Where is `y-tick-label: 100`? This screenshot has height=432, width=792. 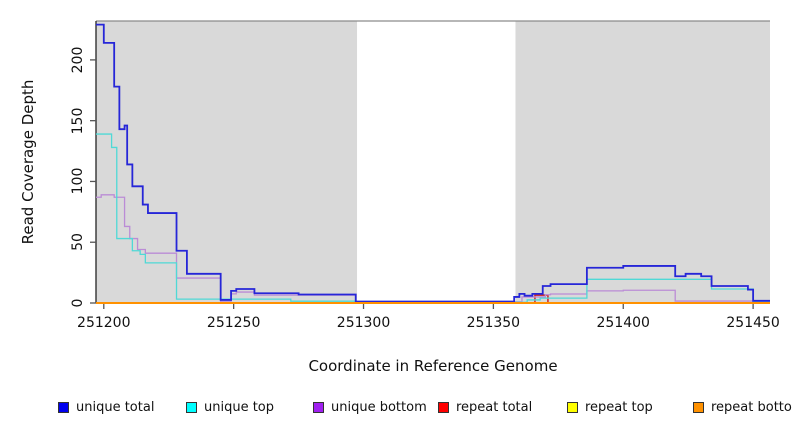
y-tick-label: 100 is located at coordinates (78, 181).